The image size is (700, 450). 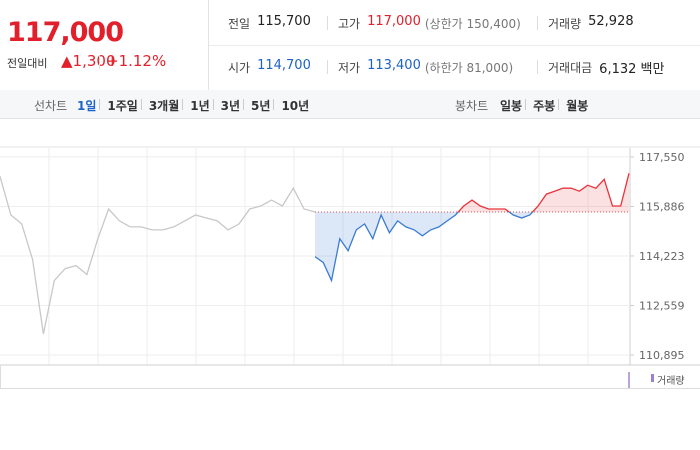 What do you see at coordinates (611, 21) in the screenshot?
I see `summary-value: 52,928` at bounding box center [611, 21].